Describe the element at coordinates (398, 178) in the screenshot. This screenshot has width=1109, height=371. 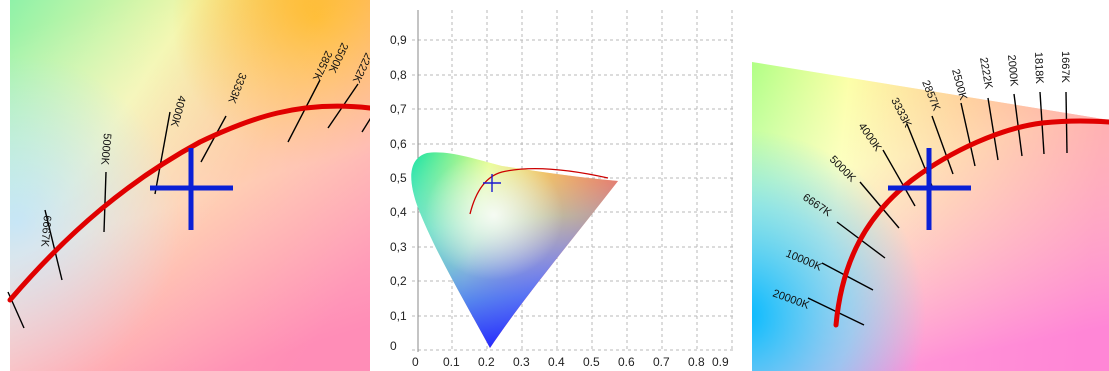
I see `y-tick: 0,5` at that location.